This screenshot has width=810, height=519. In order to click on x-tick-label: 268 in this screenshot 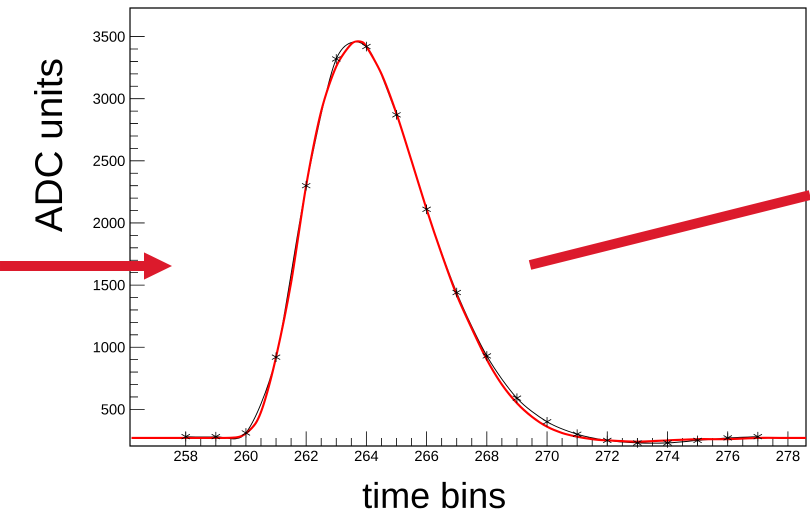, I will do `click(486, 456)`.